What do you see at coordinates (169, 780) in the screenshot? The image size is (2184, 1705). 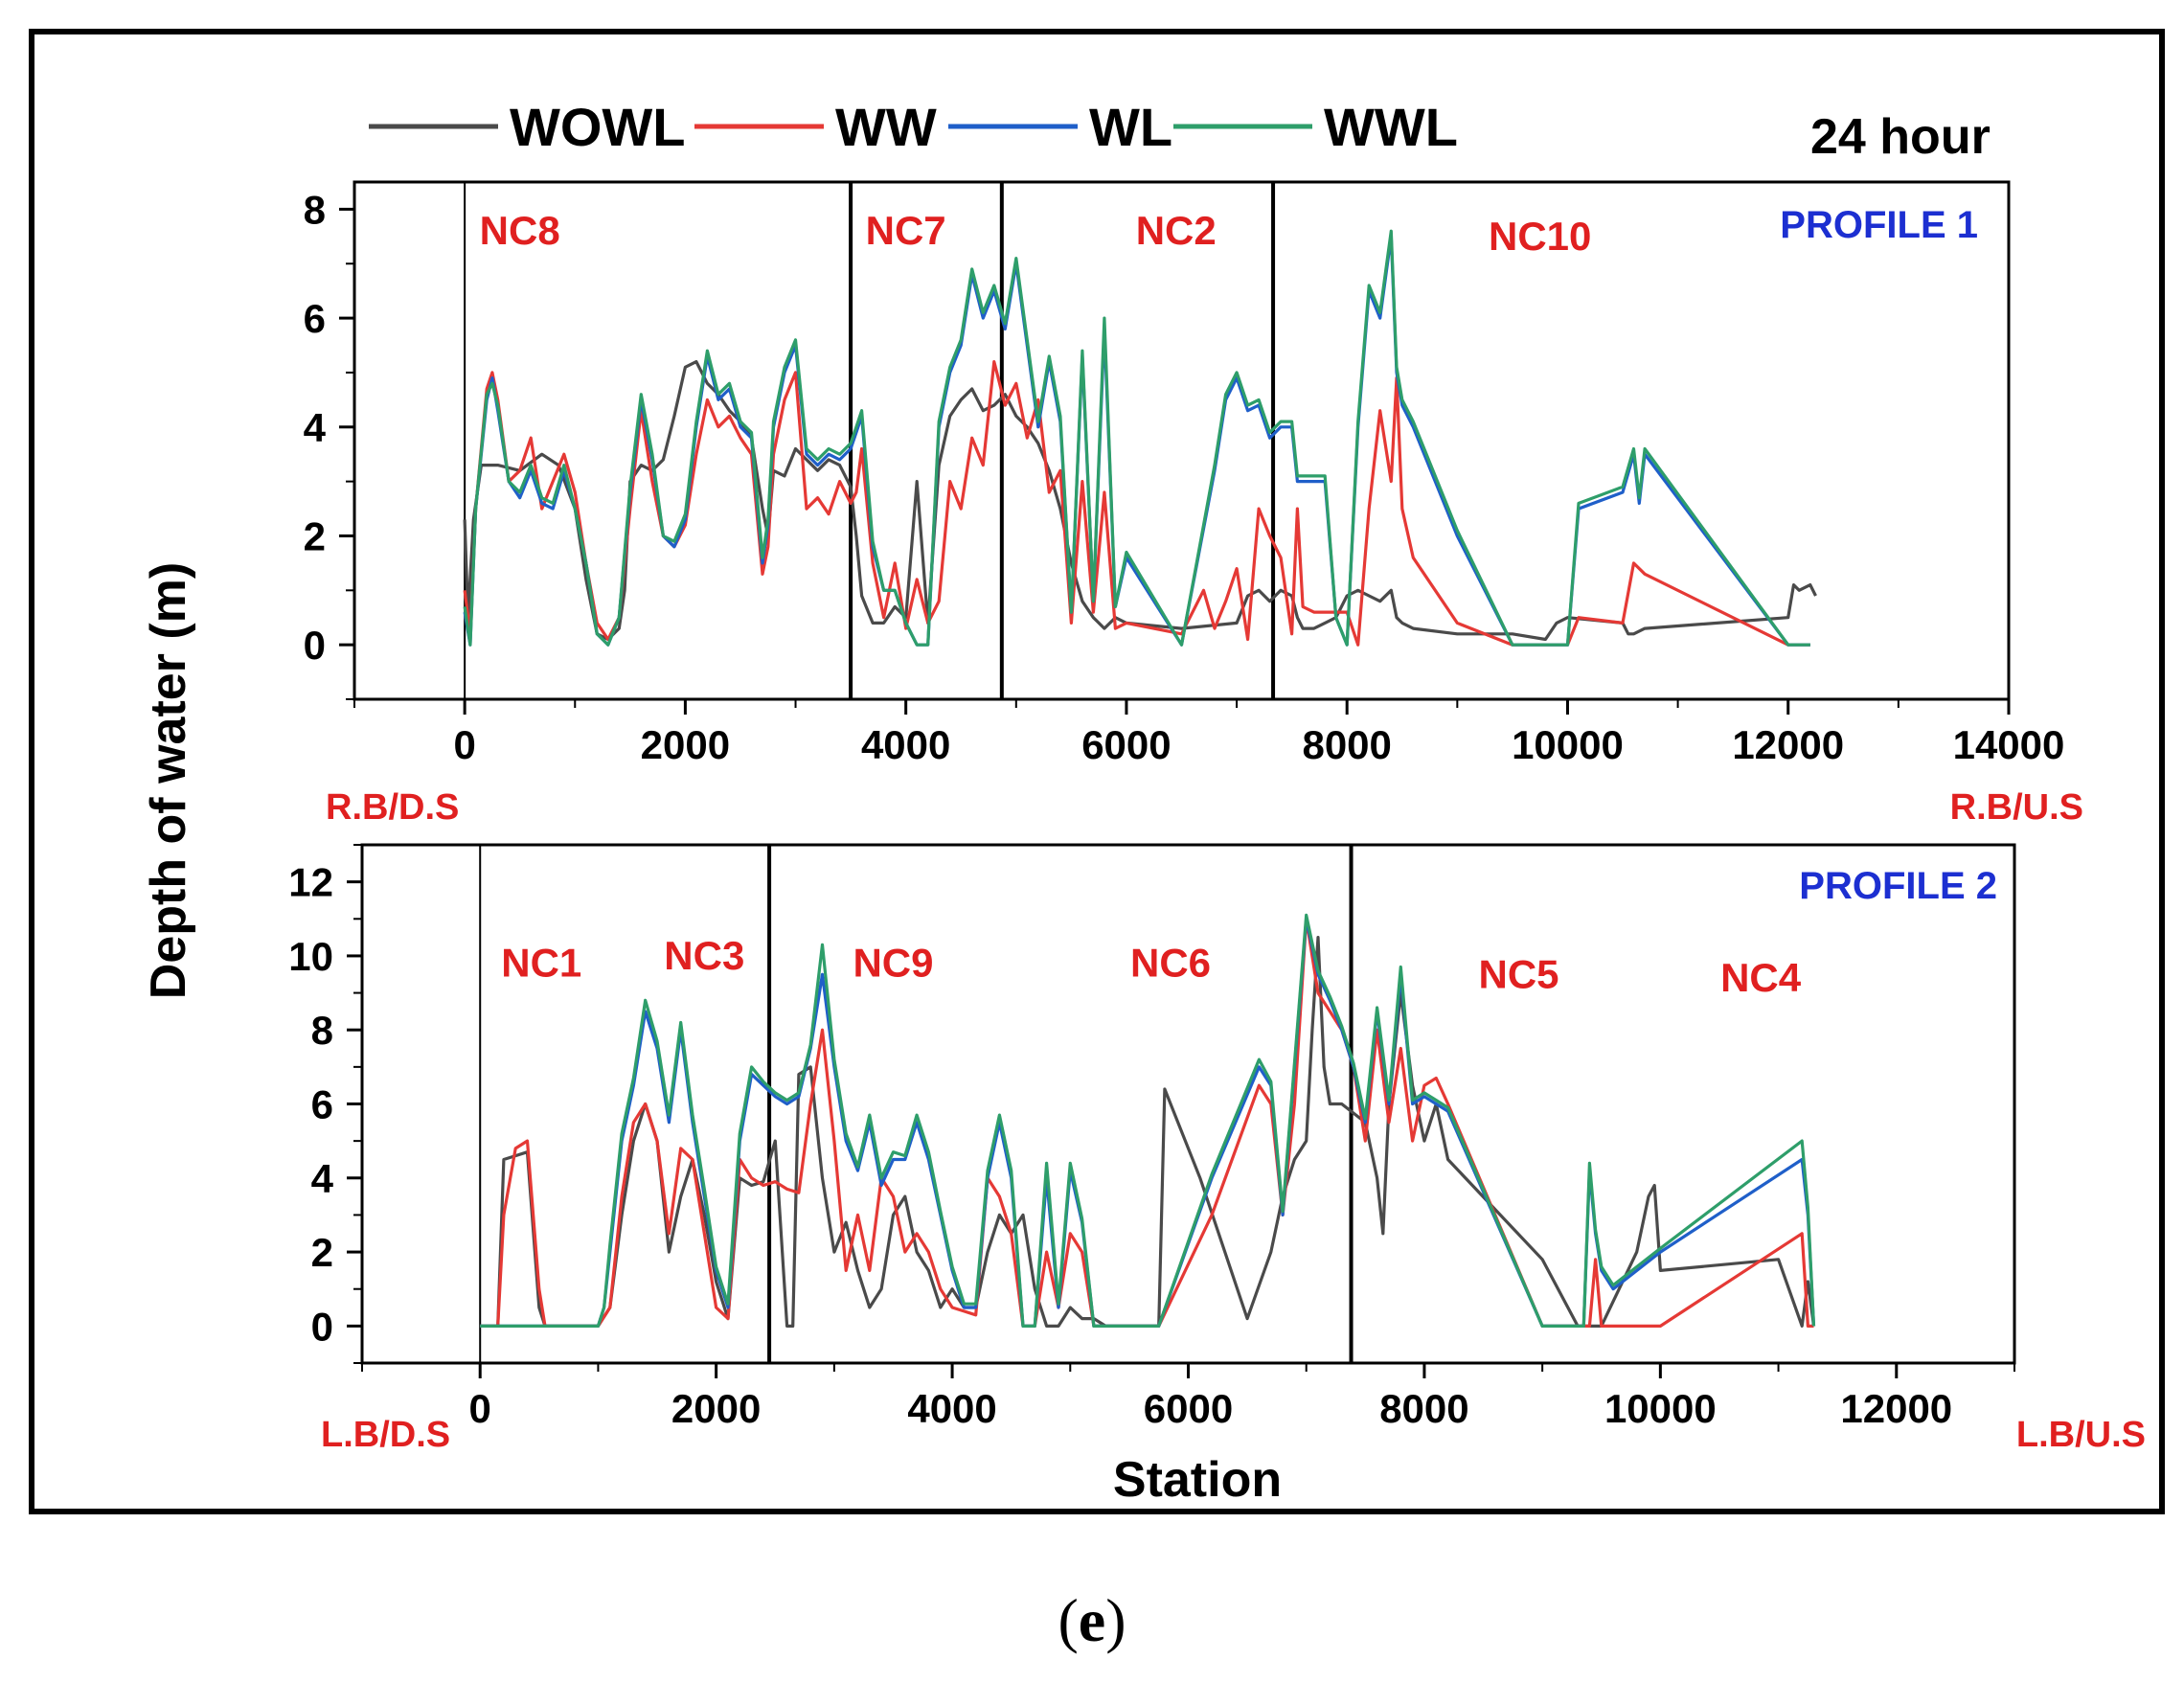 I see `y-axis-label: Depth of water (m)` at bounding box center [169, 780].